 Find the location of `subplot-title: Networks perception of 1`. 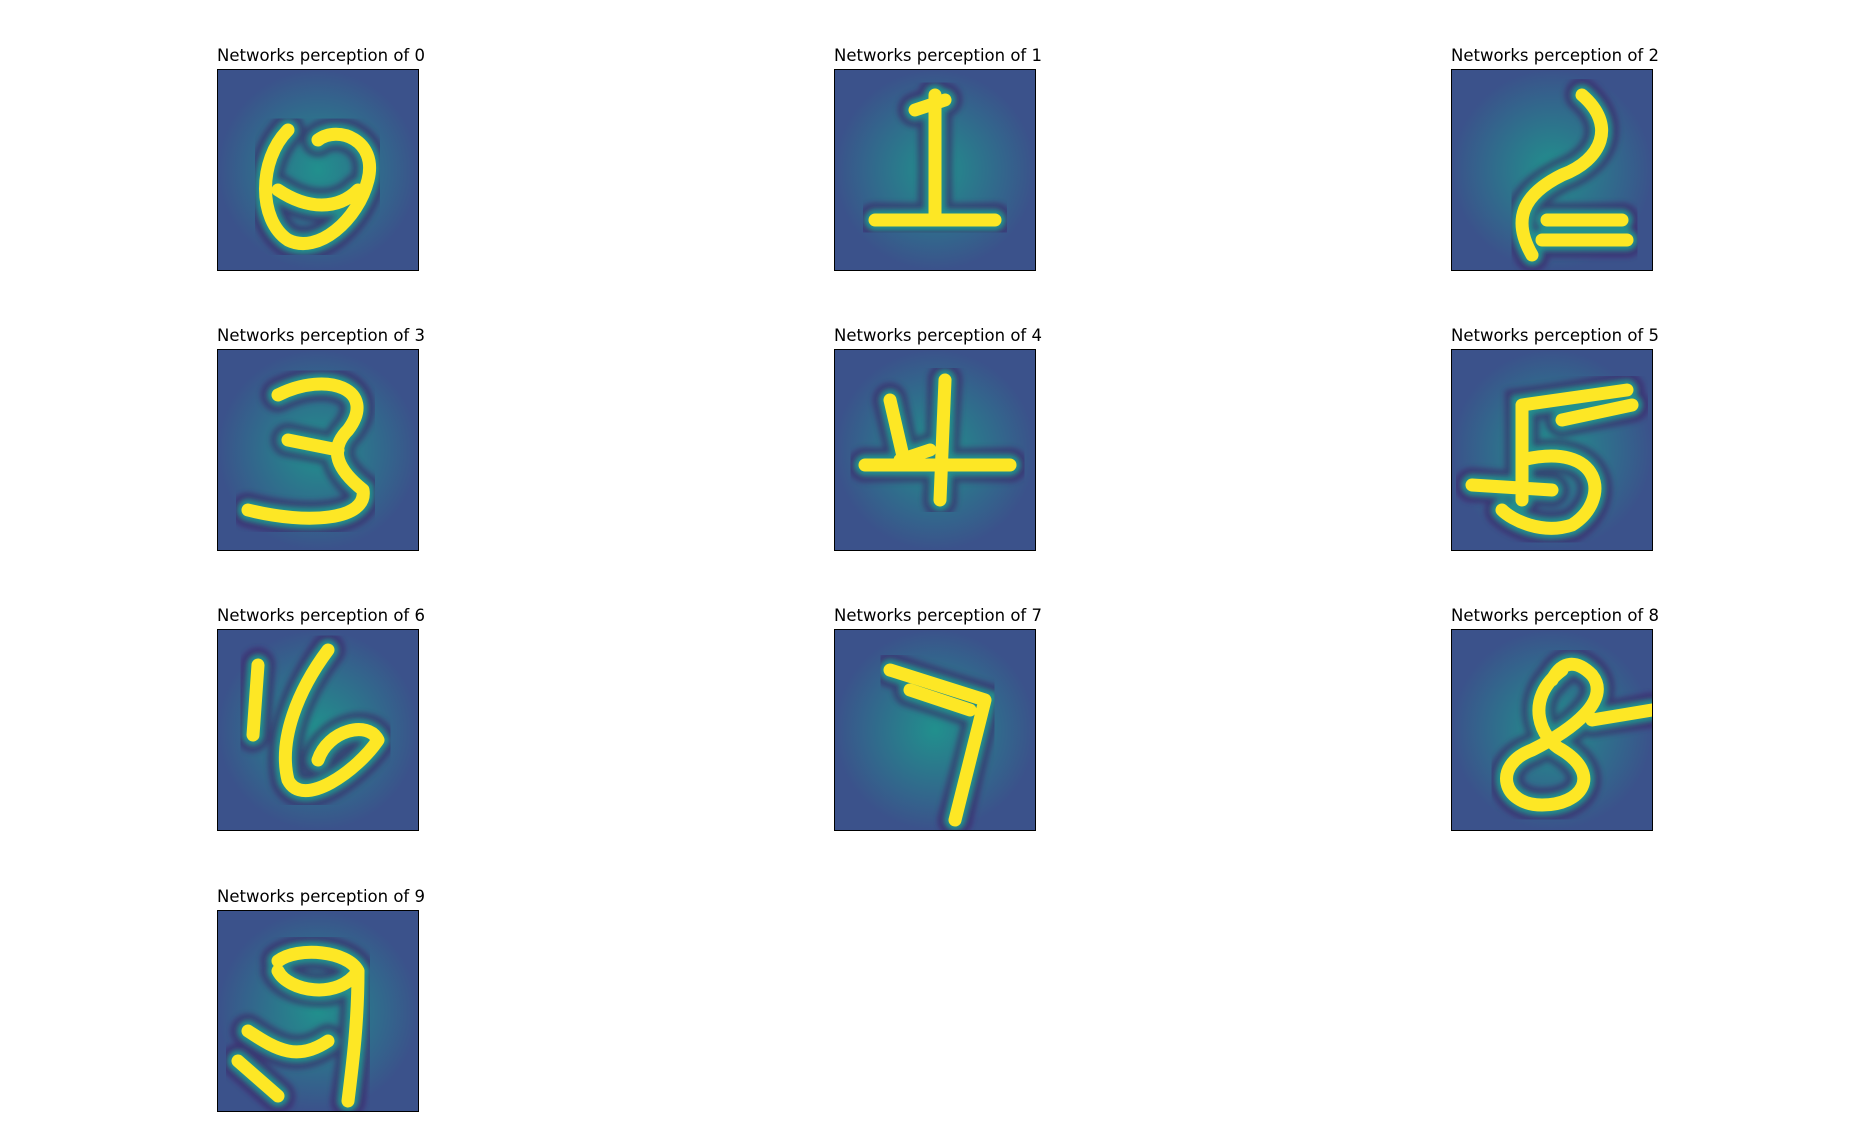

subplot-title: Networks perception of 1 is located at coordinates (938, 55).